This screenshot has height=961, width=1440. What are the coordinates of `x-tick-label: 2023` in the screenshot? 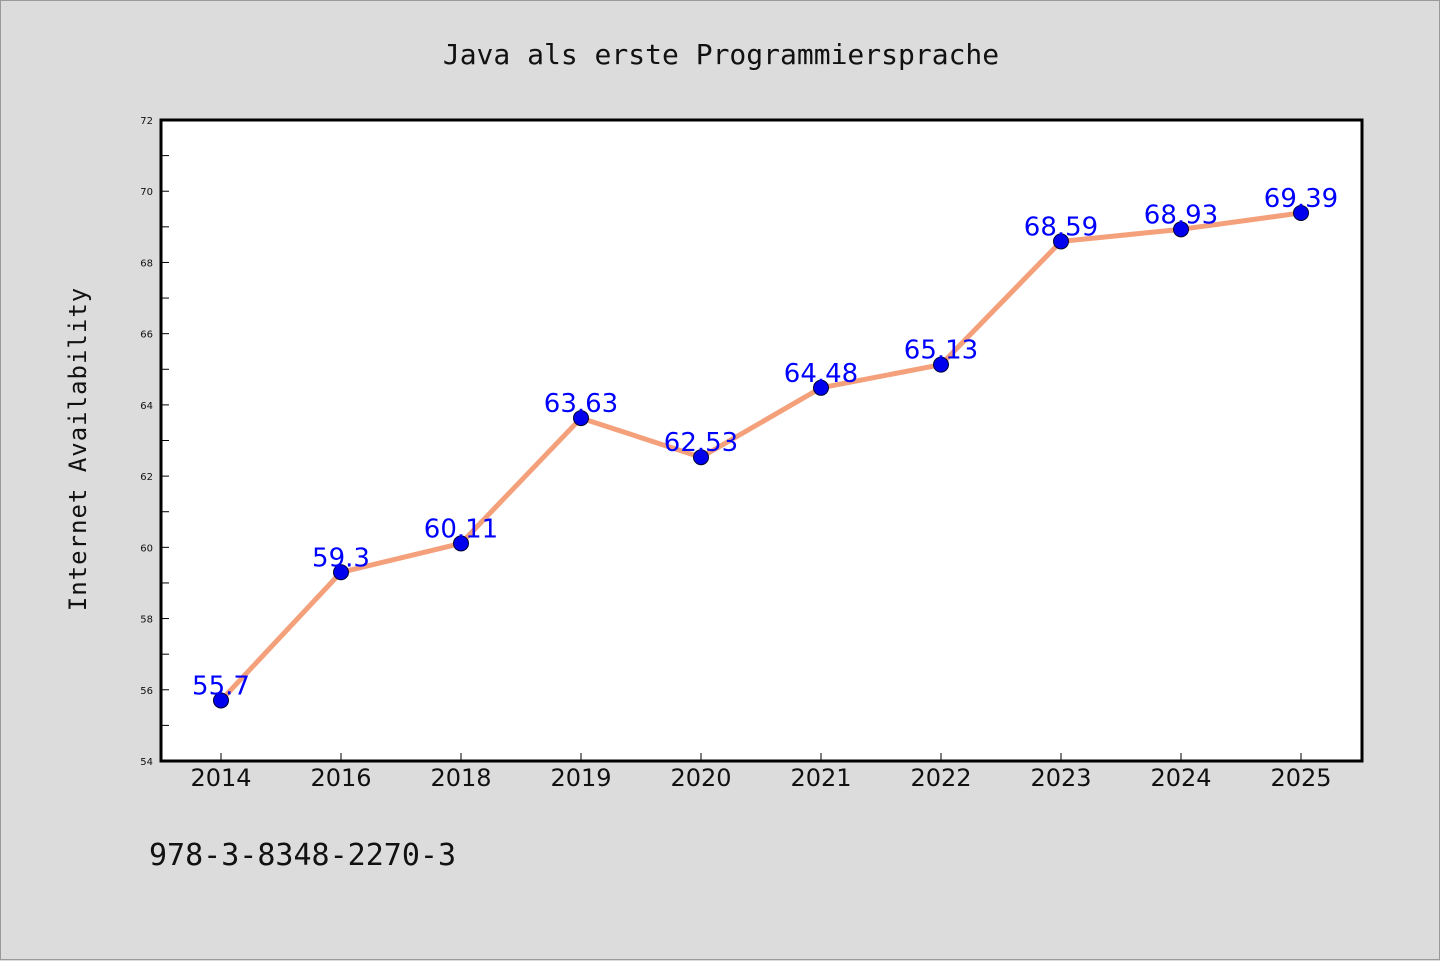 It's located at (1060, 778).